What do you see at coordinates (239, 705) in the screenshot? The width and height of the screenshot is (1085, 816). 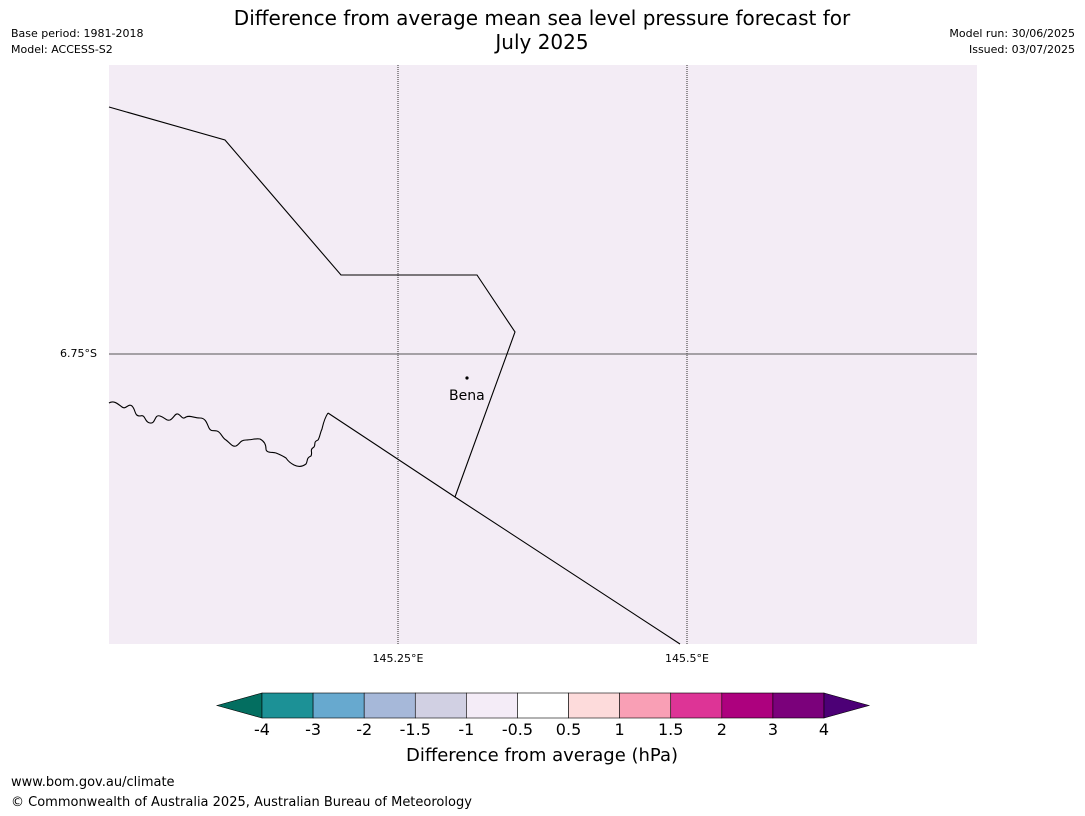 I see `colorbar-extend-under` at bounding box center [239, 705].